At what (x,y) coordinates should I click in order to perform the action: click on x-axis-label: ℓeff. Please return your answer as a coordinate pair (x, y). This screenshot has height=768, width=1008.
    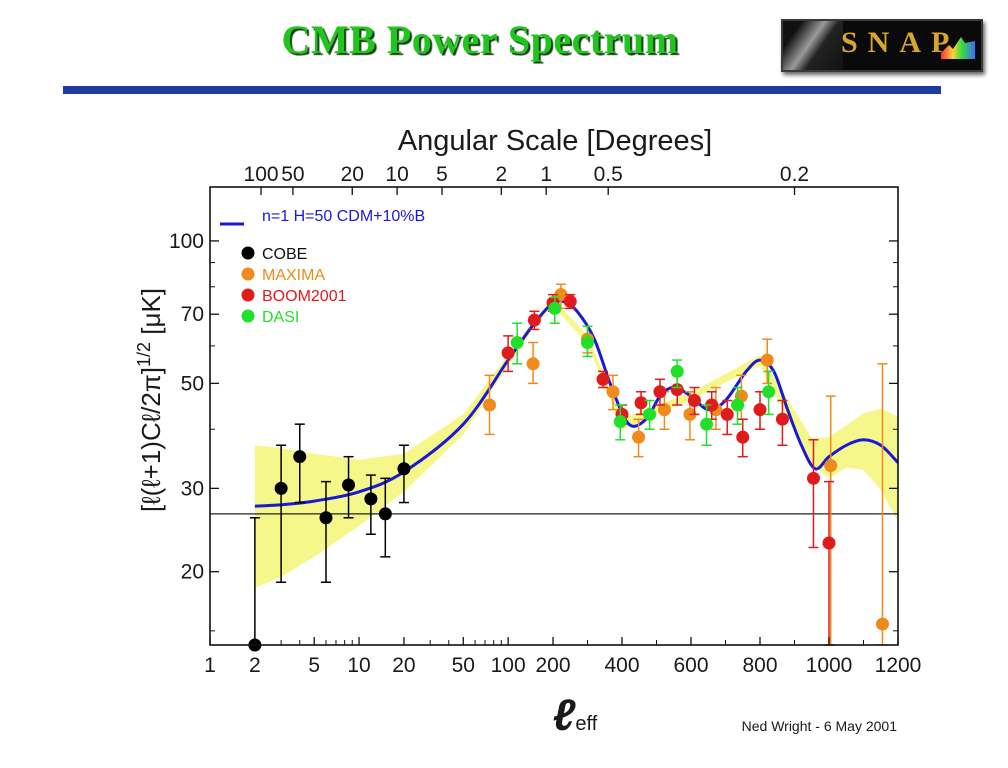
    Looking at the image, I should click on (575, 715).